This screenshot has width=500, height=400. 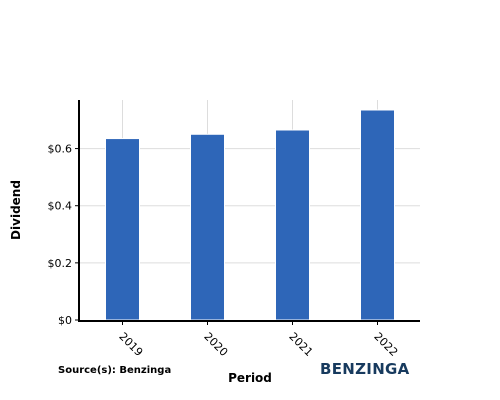 What do you see at coordinates (365, 369) in the screenshot?
I see `benzinga-logo: BENZINGA` at bounding box center [365, 369].